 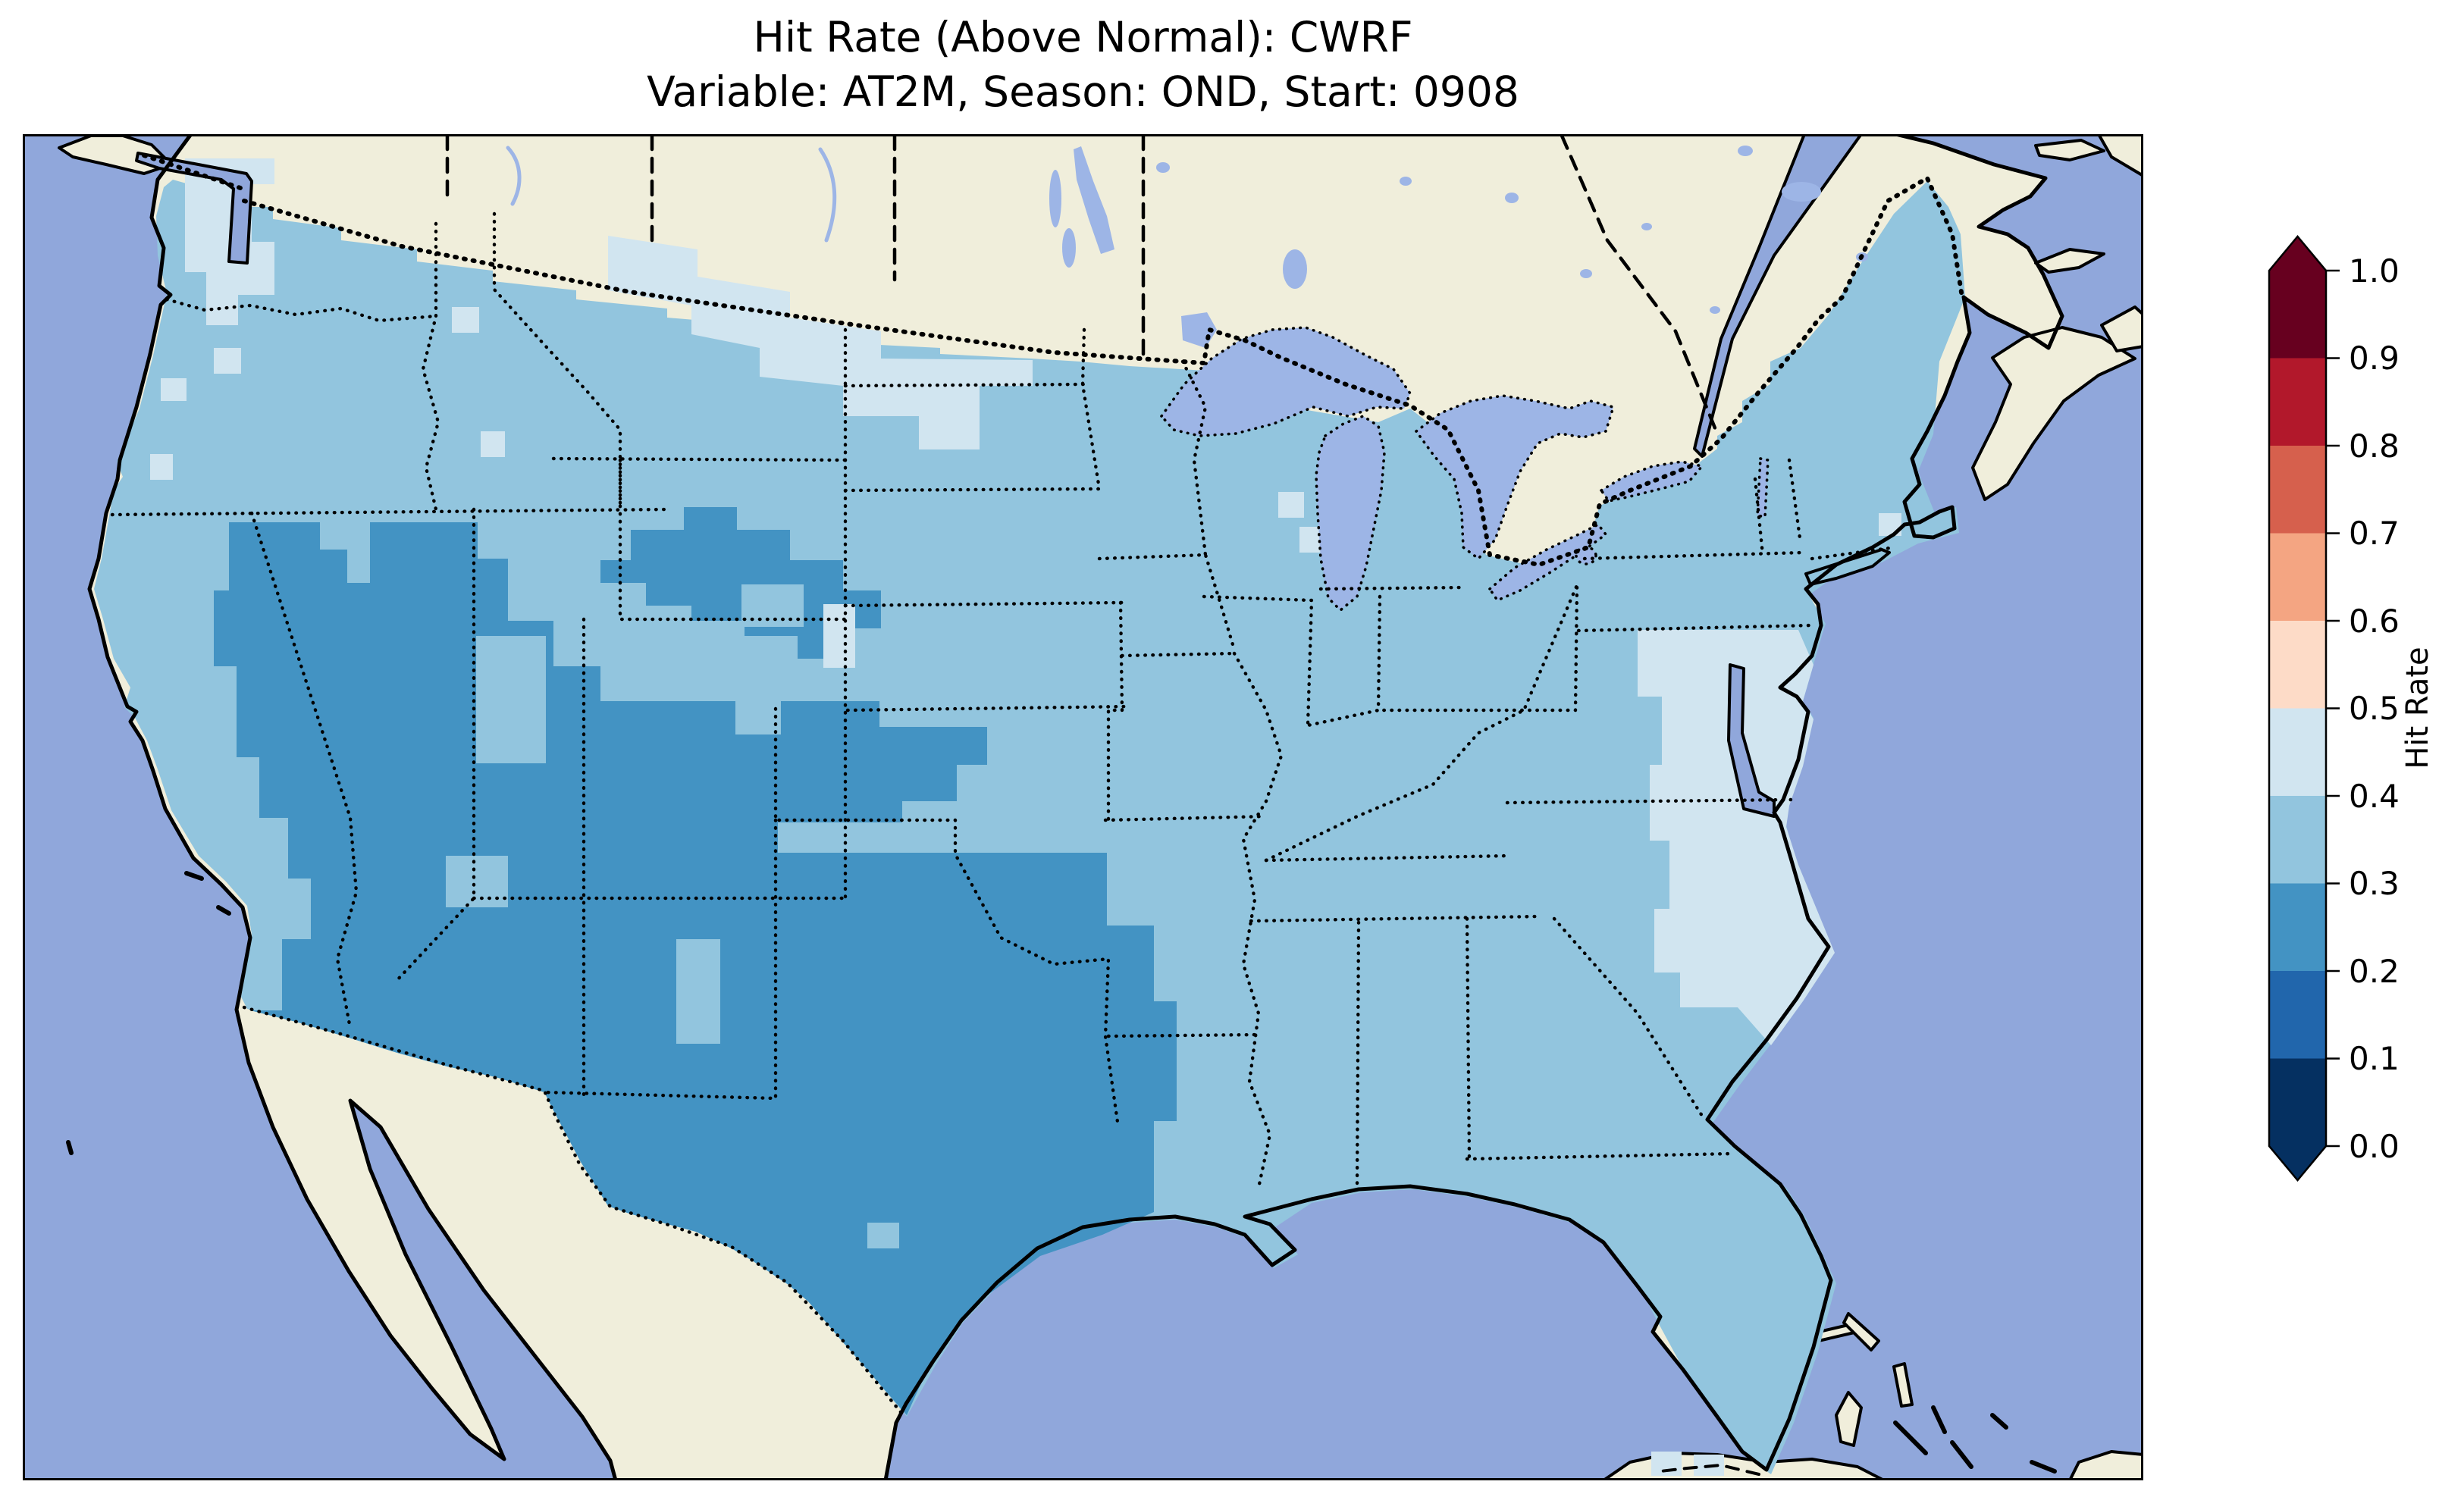 I want to click on page-subtitle: Variable: AT2M, Season: OND, Start: 0908, so click(x=1083, y=91).